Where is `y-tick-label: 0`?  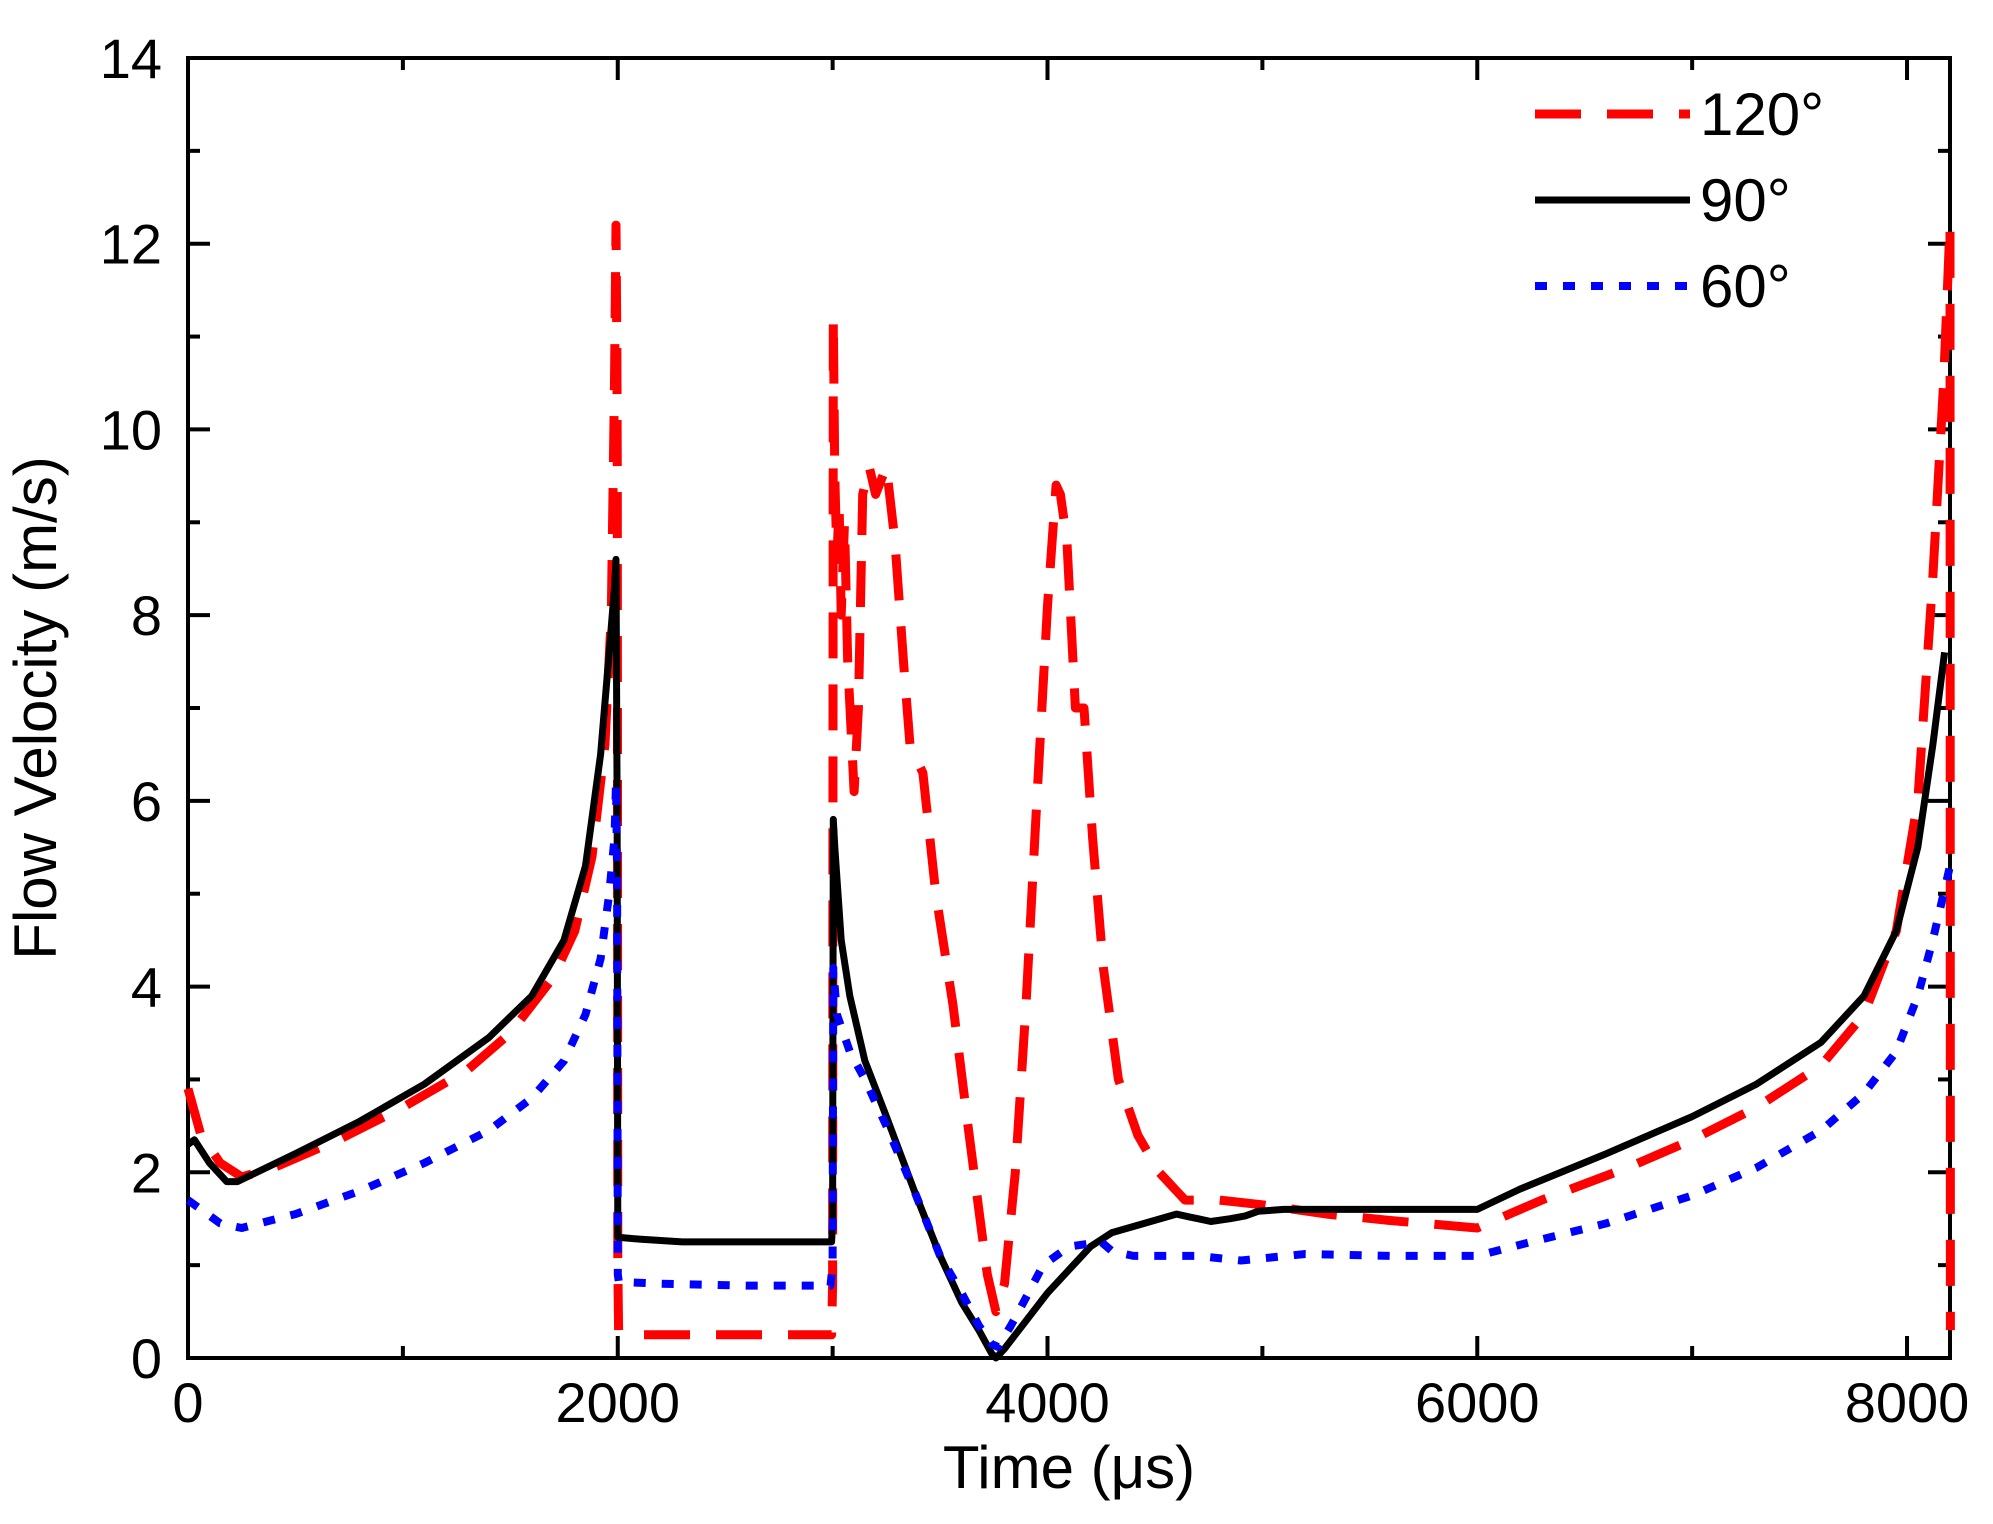 y-tick-label: 0 is located at coordinates (146, 1358).